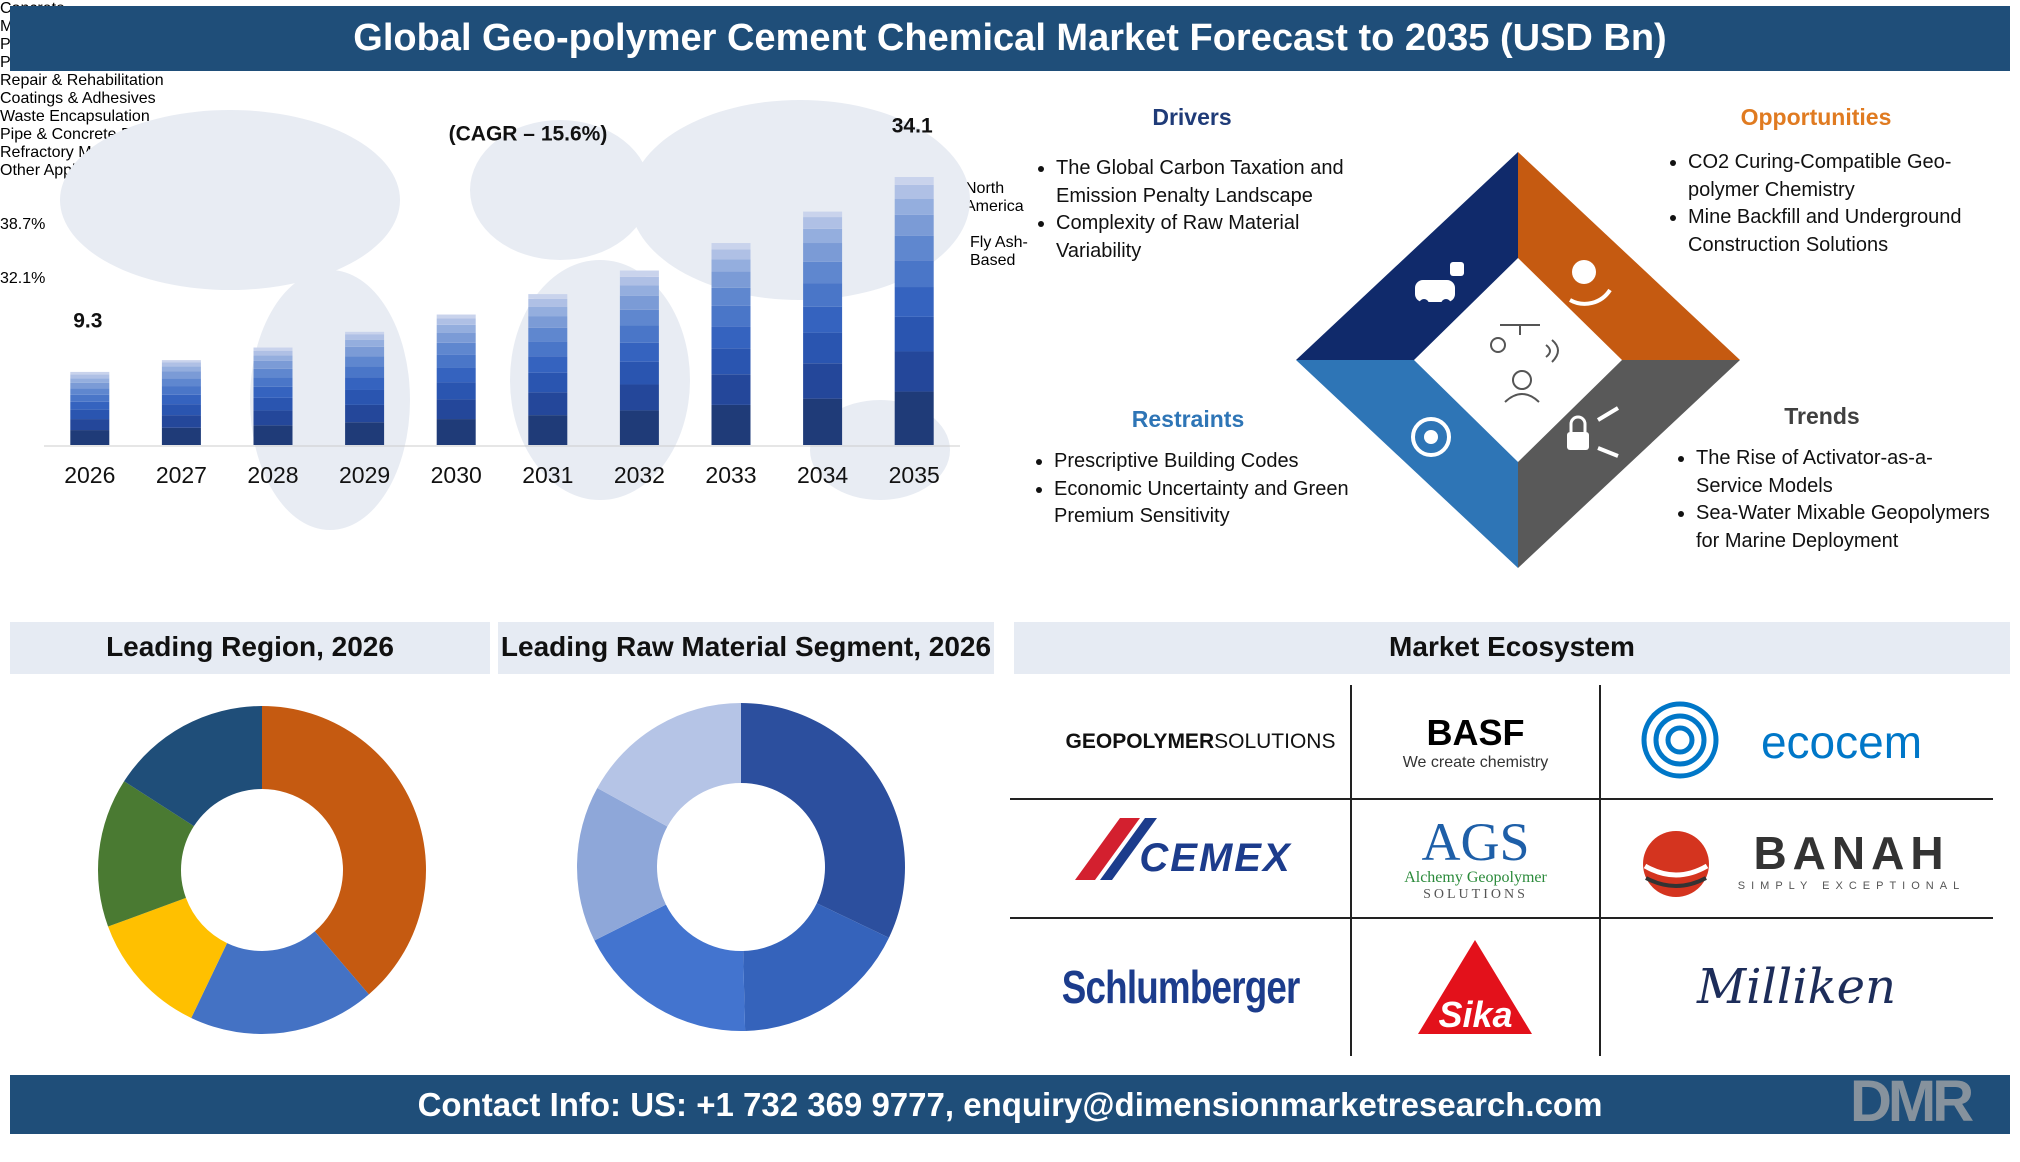 This screenshot has width=2020, height=1162. I want to click on value-label: 32.1%, so click(23, 278).